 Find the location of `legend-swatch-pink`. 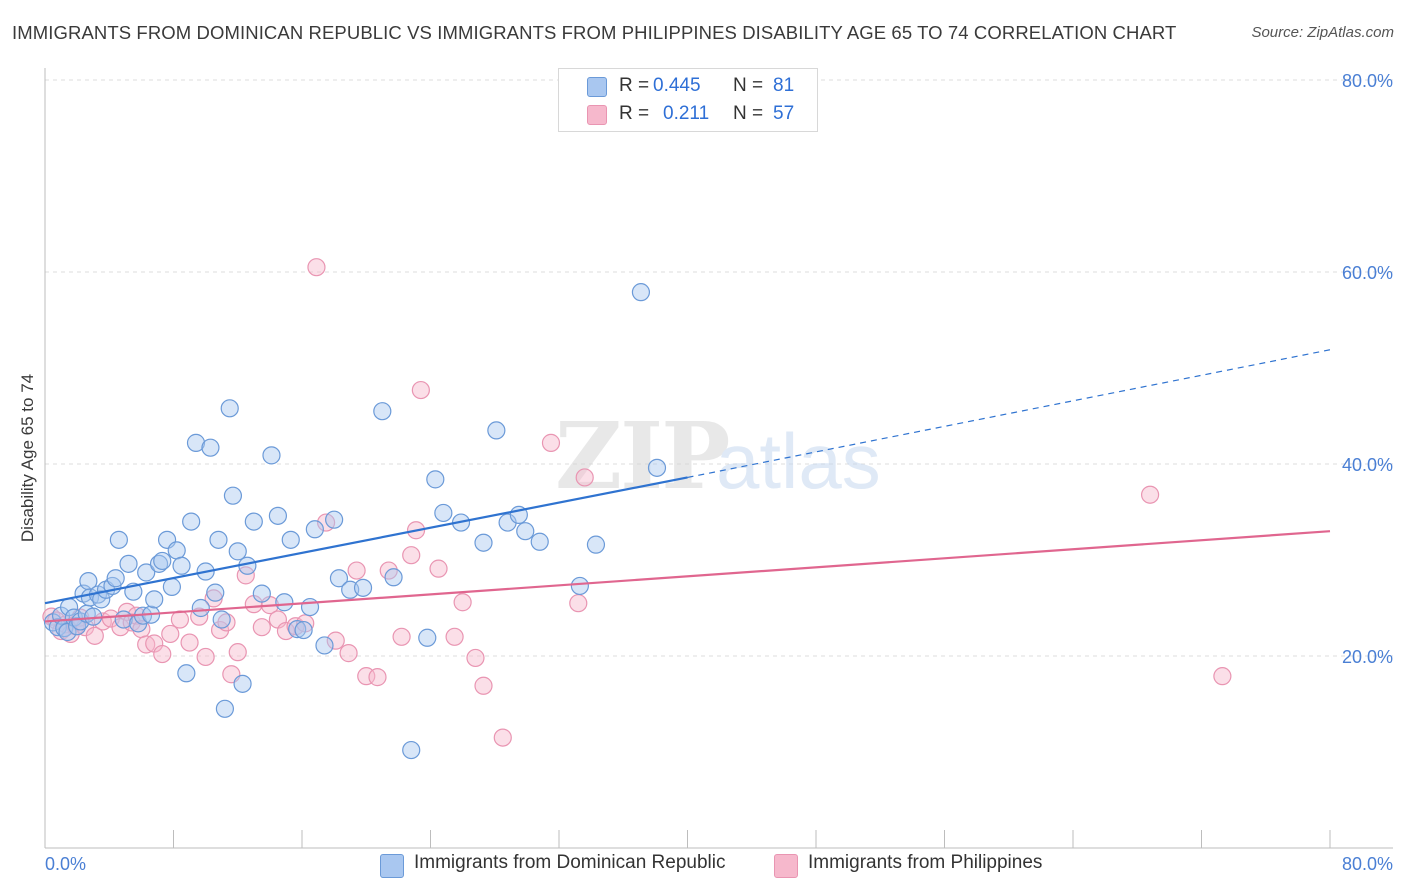

legend-swatch-pink is located at coordinates (597, 115).